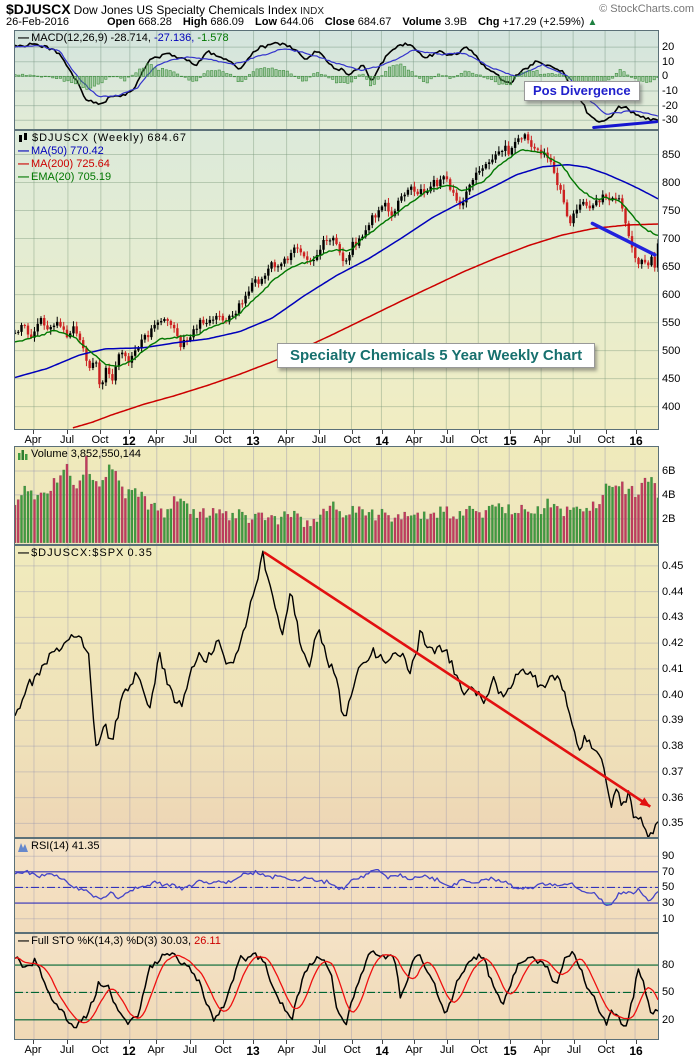 Image resolution: width=700 pixels, height=1060 pixels. I want to click on x-tick-label: 12, so click(129, 1051).